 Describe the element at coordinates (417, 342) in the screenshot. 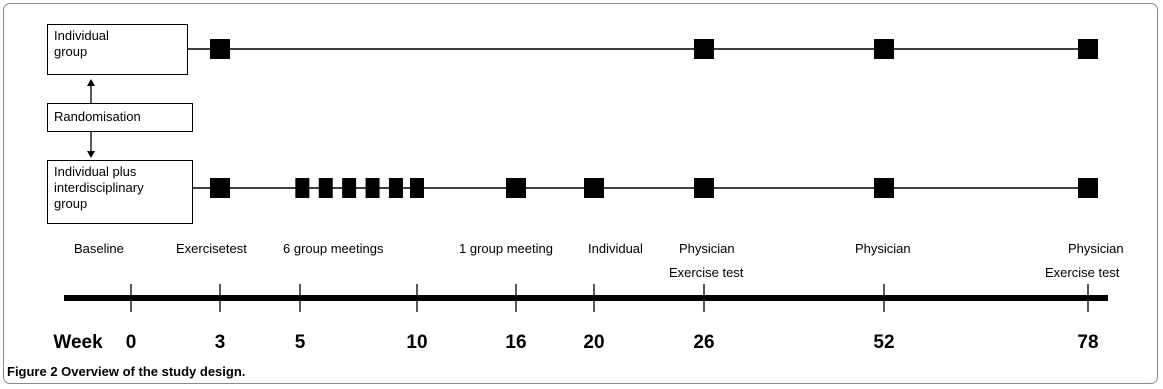

I see `week-tick-label-10: 10` at that location.